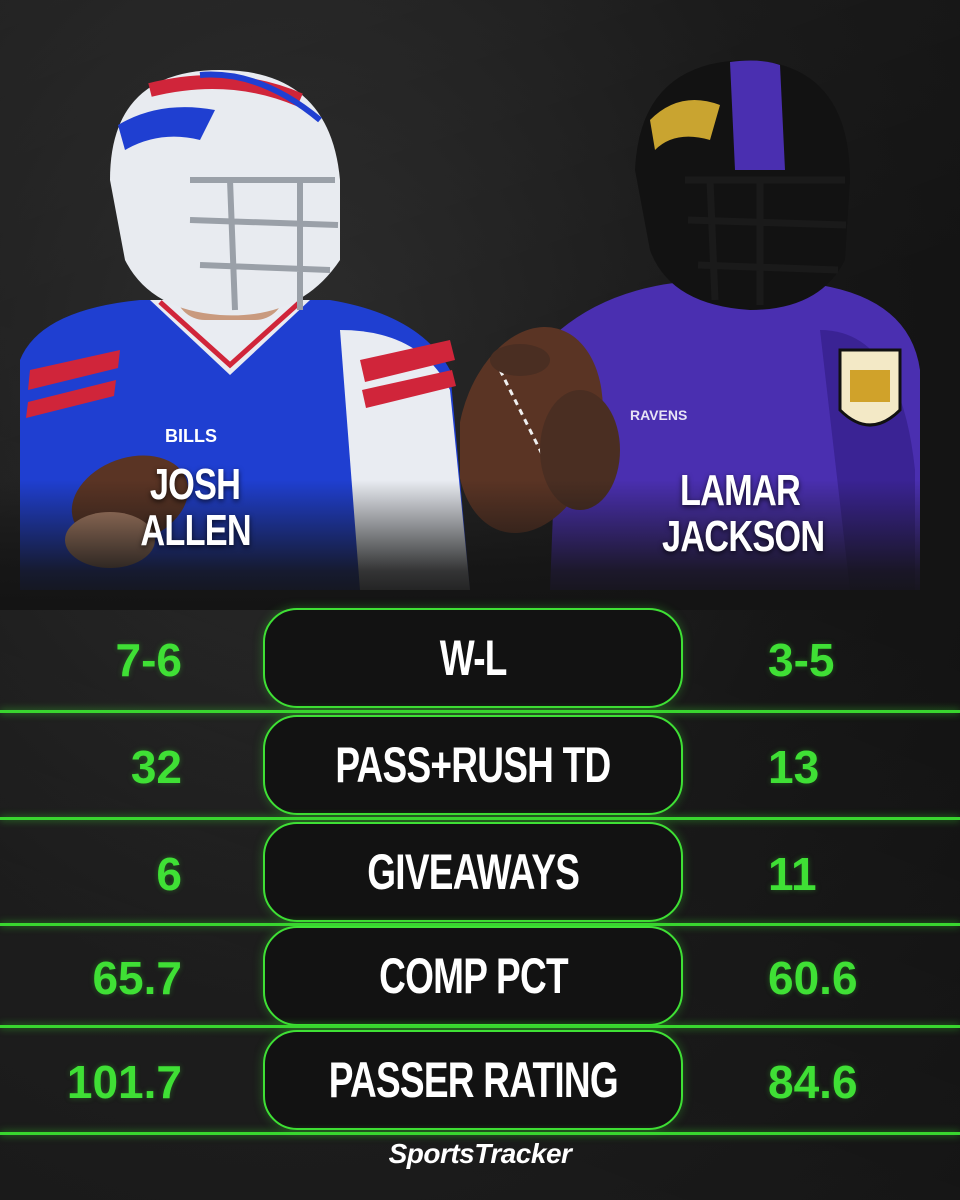  What do you see at coordinates (137, 978) in the screenshot?
I see `stat-value-left: 65.7` at bounding box center [137, 978].